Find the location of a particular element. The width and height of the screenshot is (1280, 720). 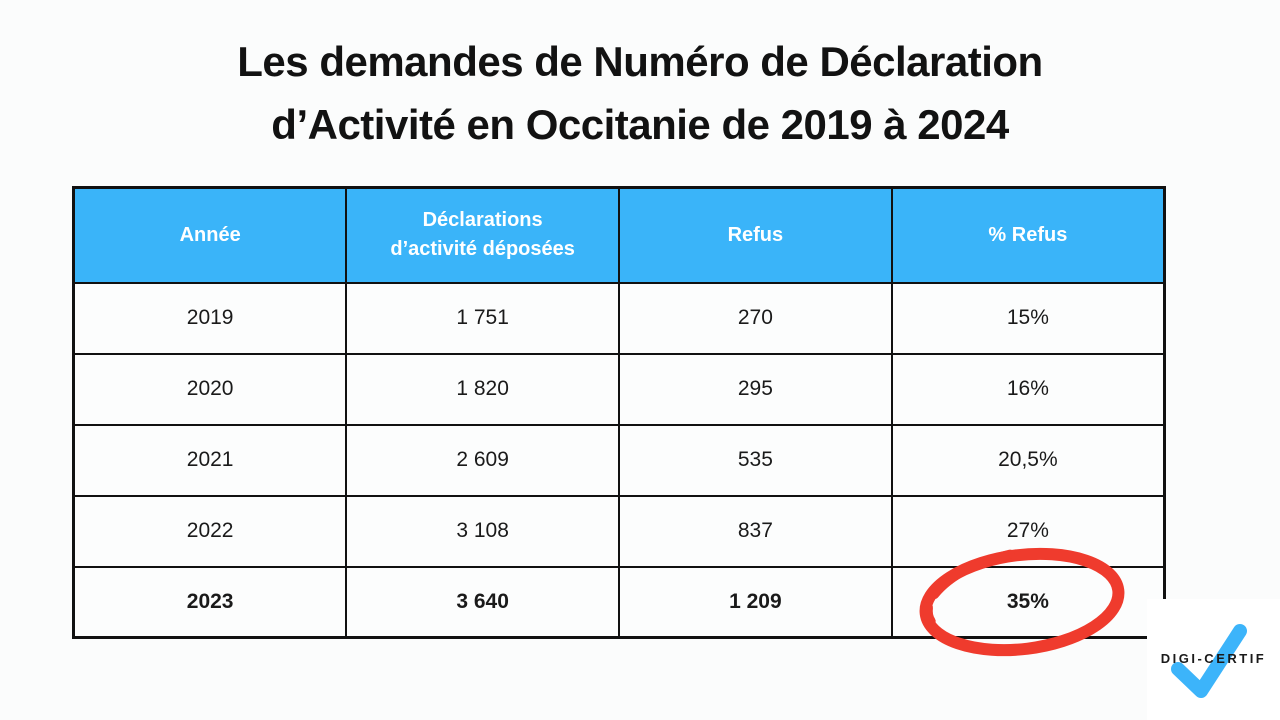

cell-annee: 2023 is located at coordinates (210, 602).